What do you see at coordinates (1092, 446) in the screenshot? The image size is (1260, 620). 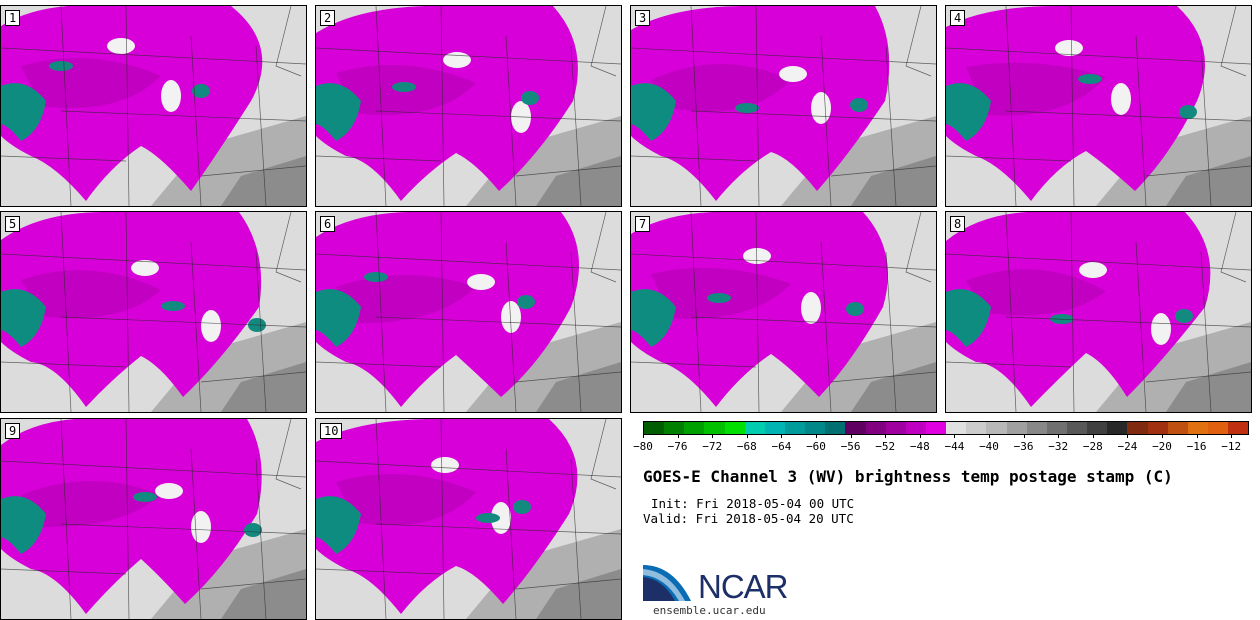 I see `colorbar-tick-label: −28` at bounding box center [1092, 446].